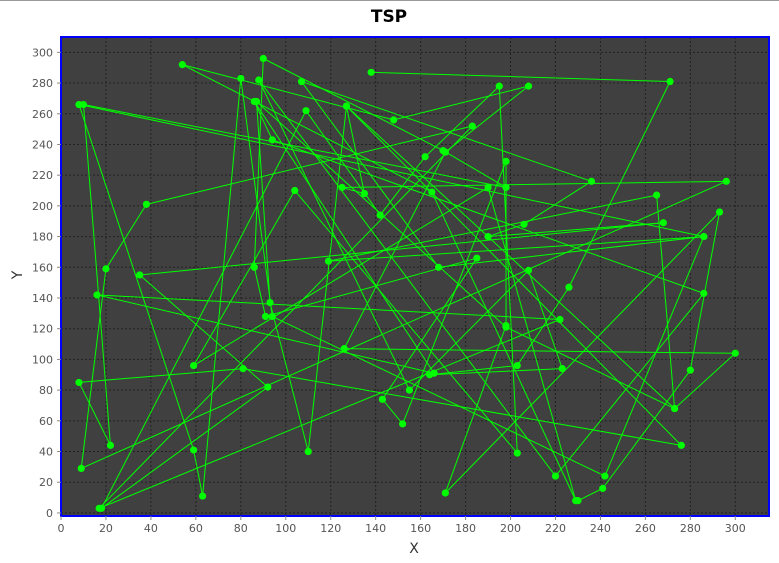  I want to click on x-tick-label: 260, so click(645, 528).